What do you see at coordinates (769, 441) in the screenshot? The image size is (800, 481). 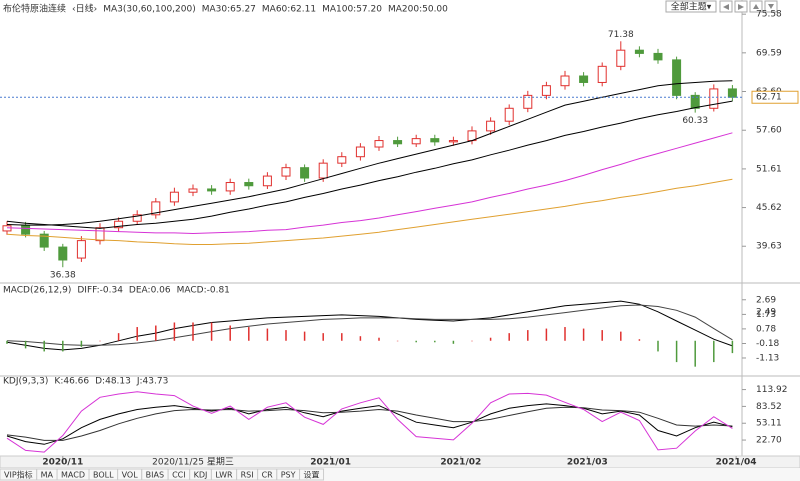 I see `y-tick-label: 22.70` at bounding box center [769, 441].